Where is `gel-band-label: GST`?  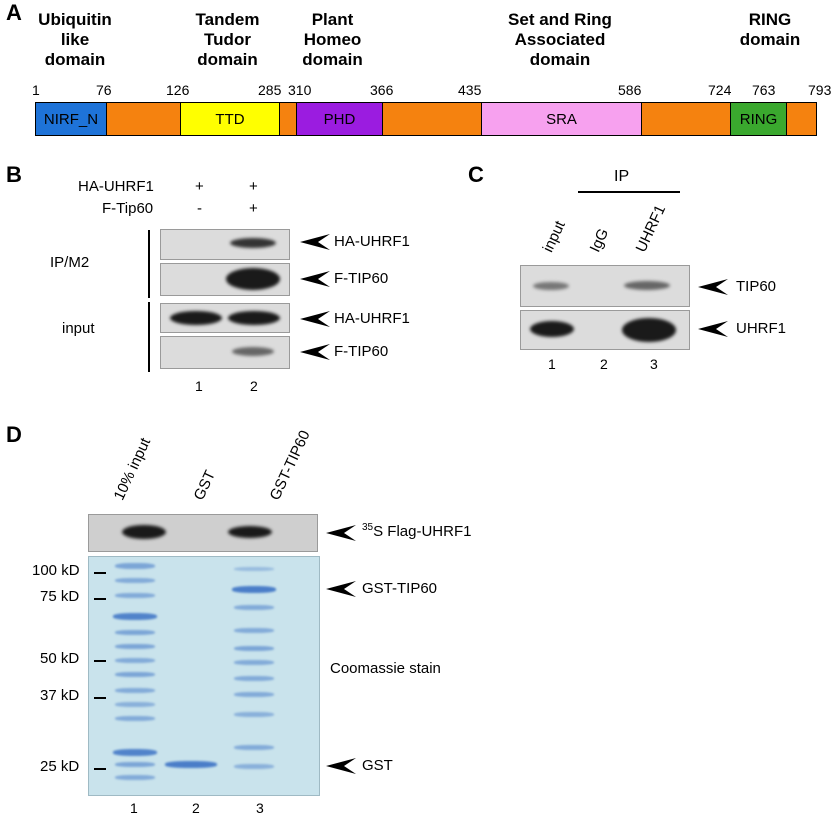
gel-band-label: GST is located at coordinates (377, 765).